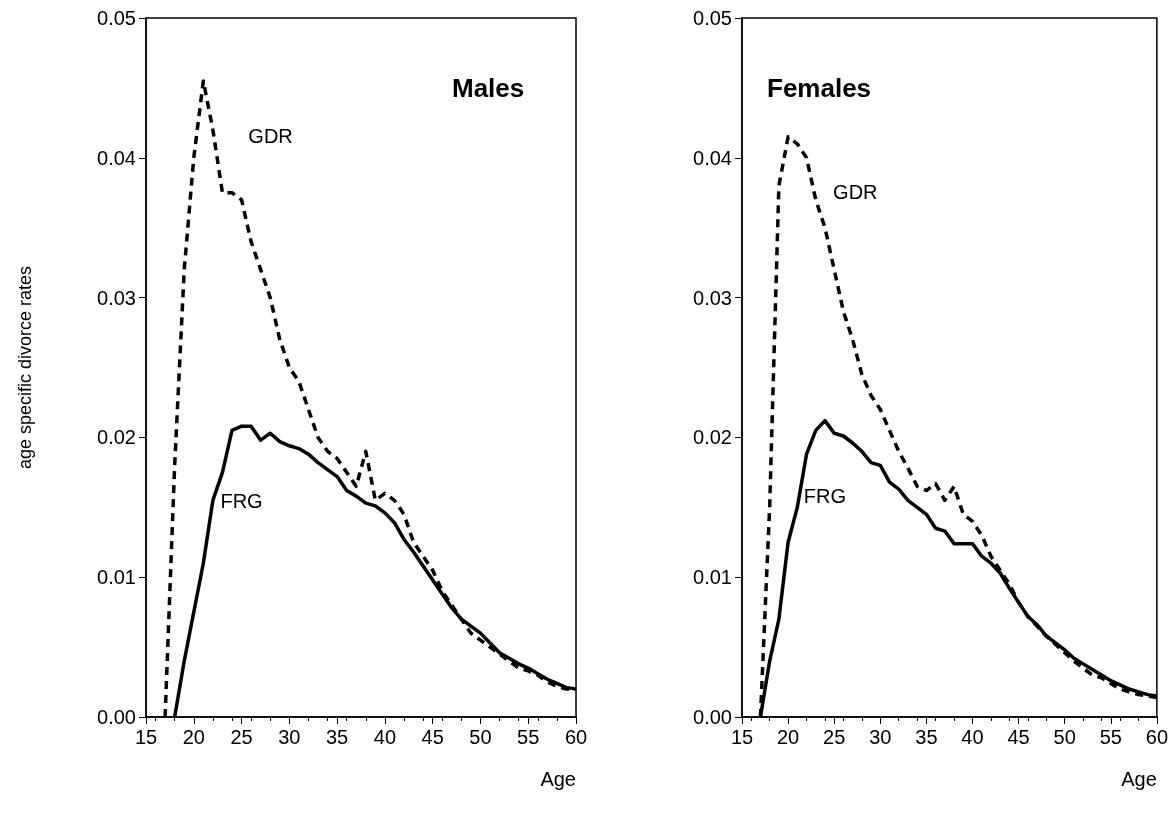 This screenshot has height=814, width=1171. What do you see at coordinates (25, 367) in the screenshot?
I see `y-axis-title: age specific divorce rates` at bounding box center [25, 367].